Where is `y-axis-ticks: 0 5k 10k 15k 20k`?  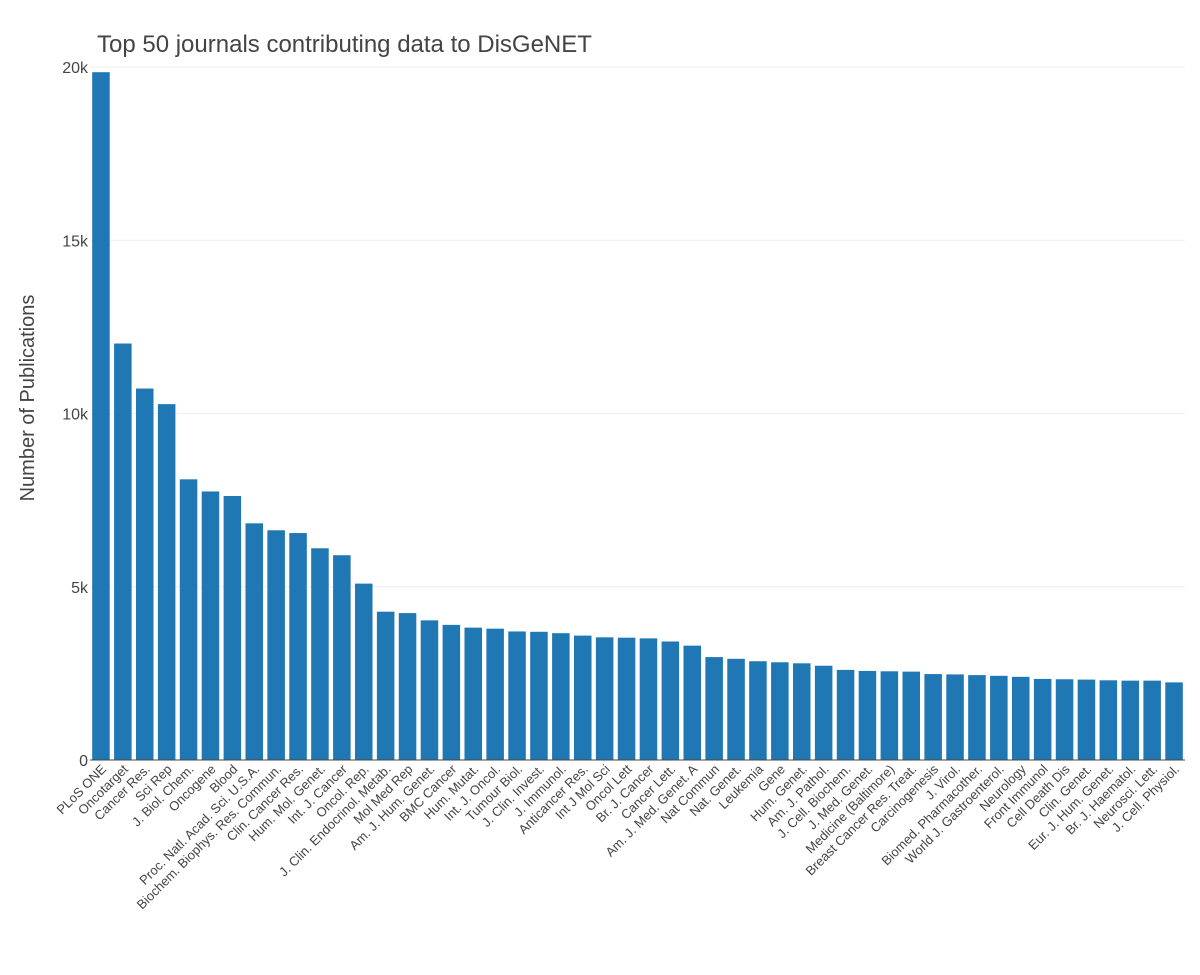
y-axis-ticks: 0 5k 10k 15k 20k is located at coordinates (75, 415).